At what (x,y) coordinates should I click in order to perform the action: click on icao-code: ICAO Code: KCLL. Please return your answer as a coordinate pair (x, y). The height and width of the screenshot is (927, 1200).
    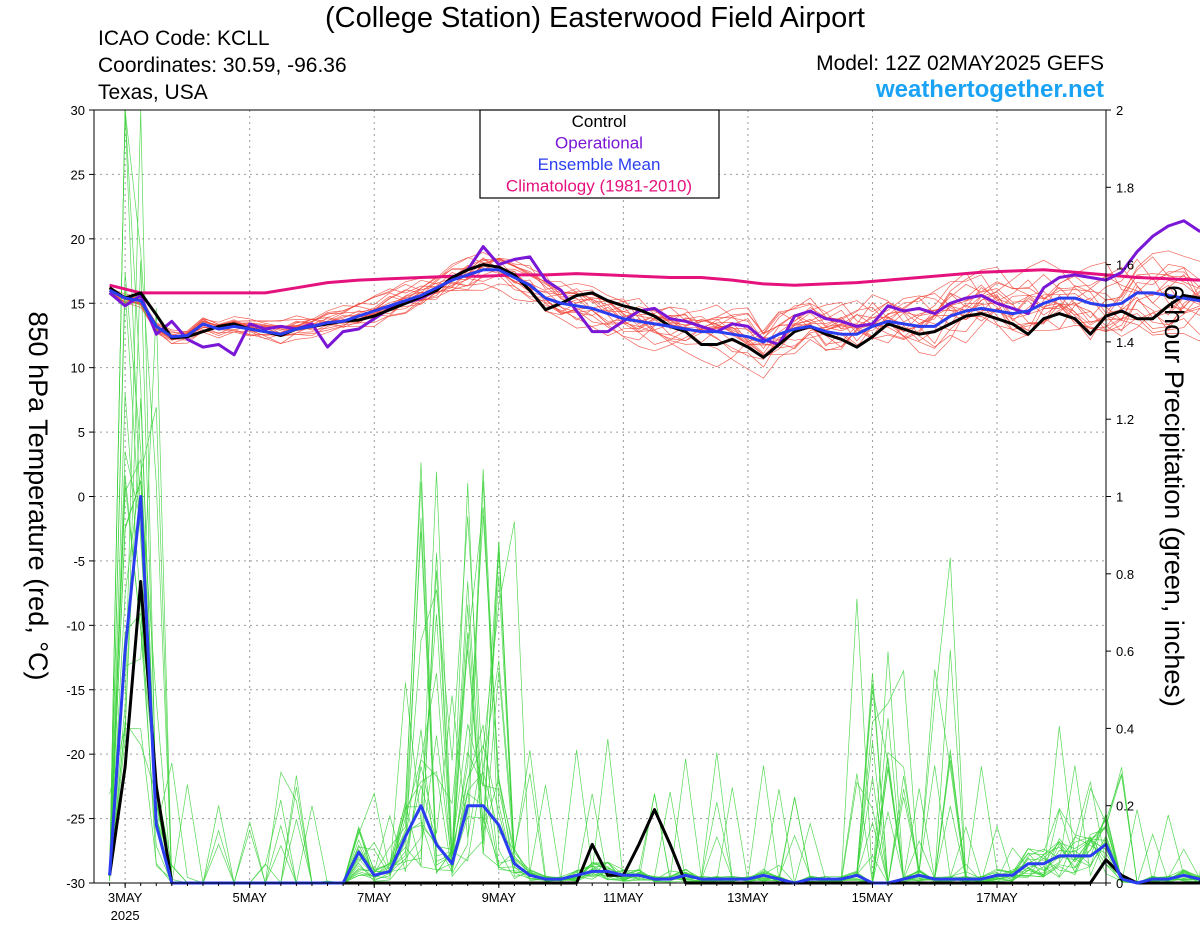
    Looking at the image, I should click on (184, 38).